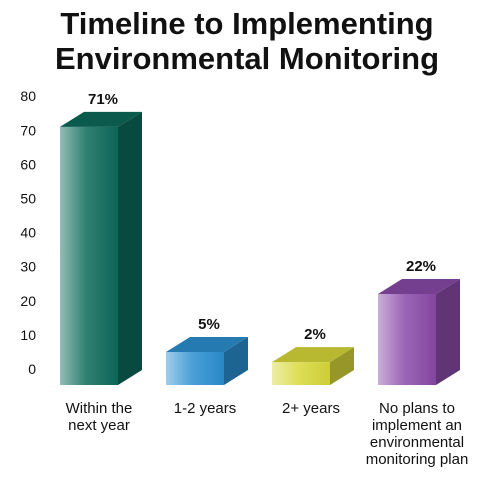 This screenshot has width=494, height=478. What do you see at coordinates (28, 96) in the screenshot?
I see `y-tick-label-80: 80` at bounding box center [28, 96].